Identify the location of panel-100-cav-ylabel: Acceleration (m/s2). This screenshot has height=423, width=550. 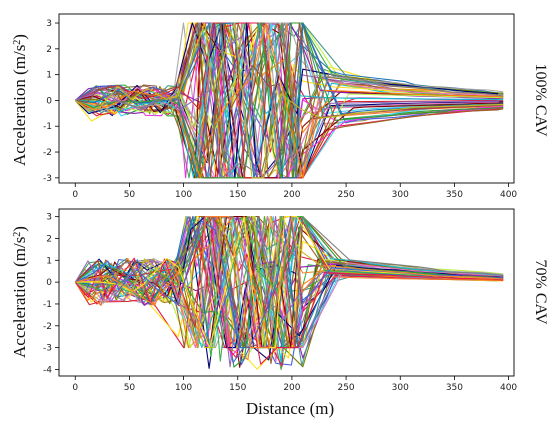
(19, 100).